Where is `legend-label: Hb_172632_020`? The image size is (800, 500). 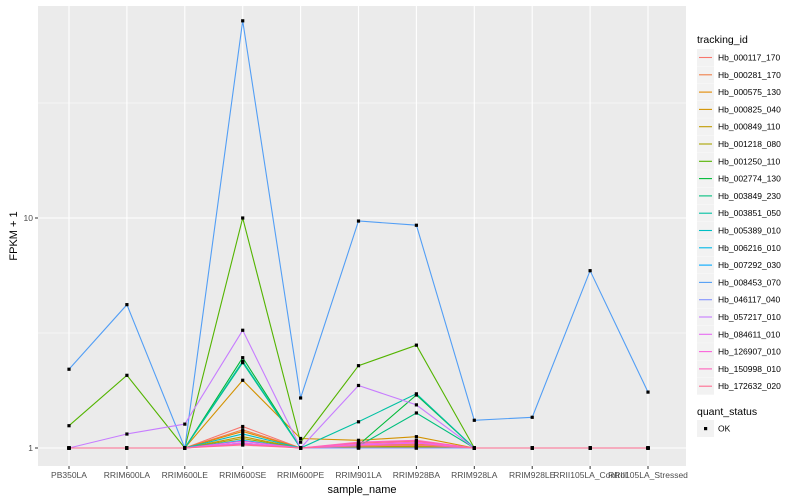
legend-label: Hb_172632_020 is located at coordinates (749, 386).